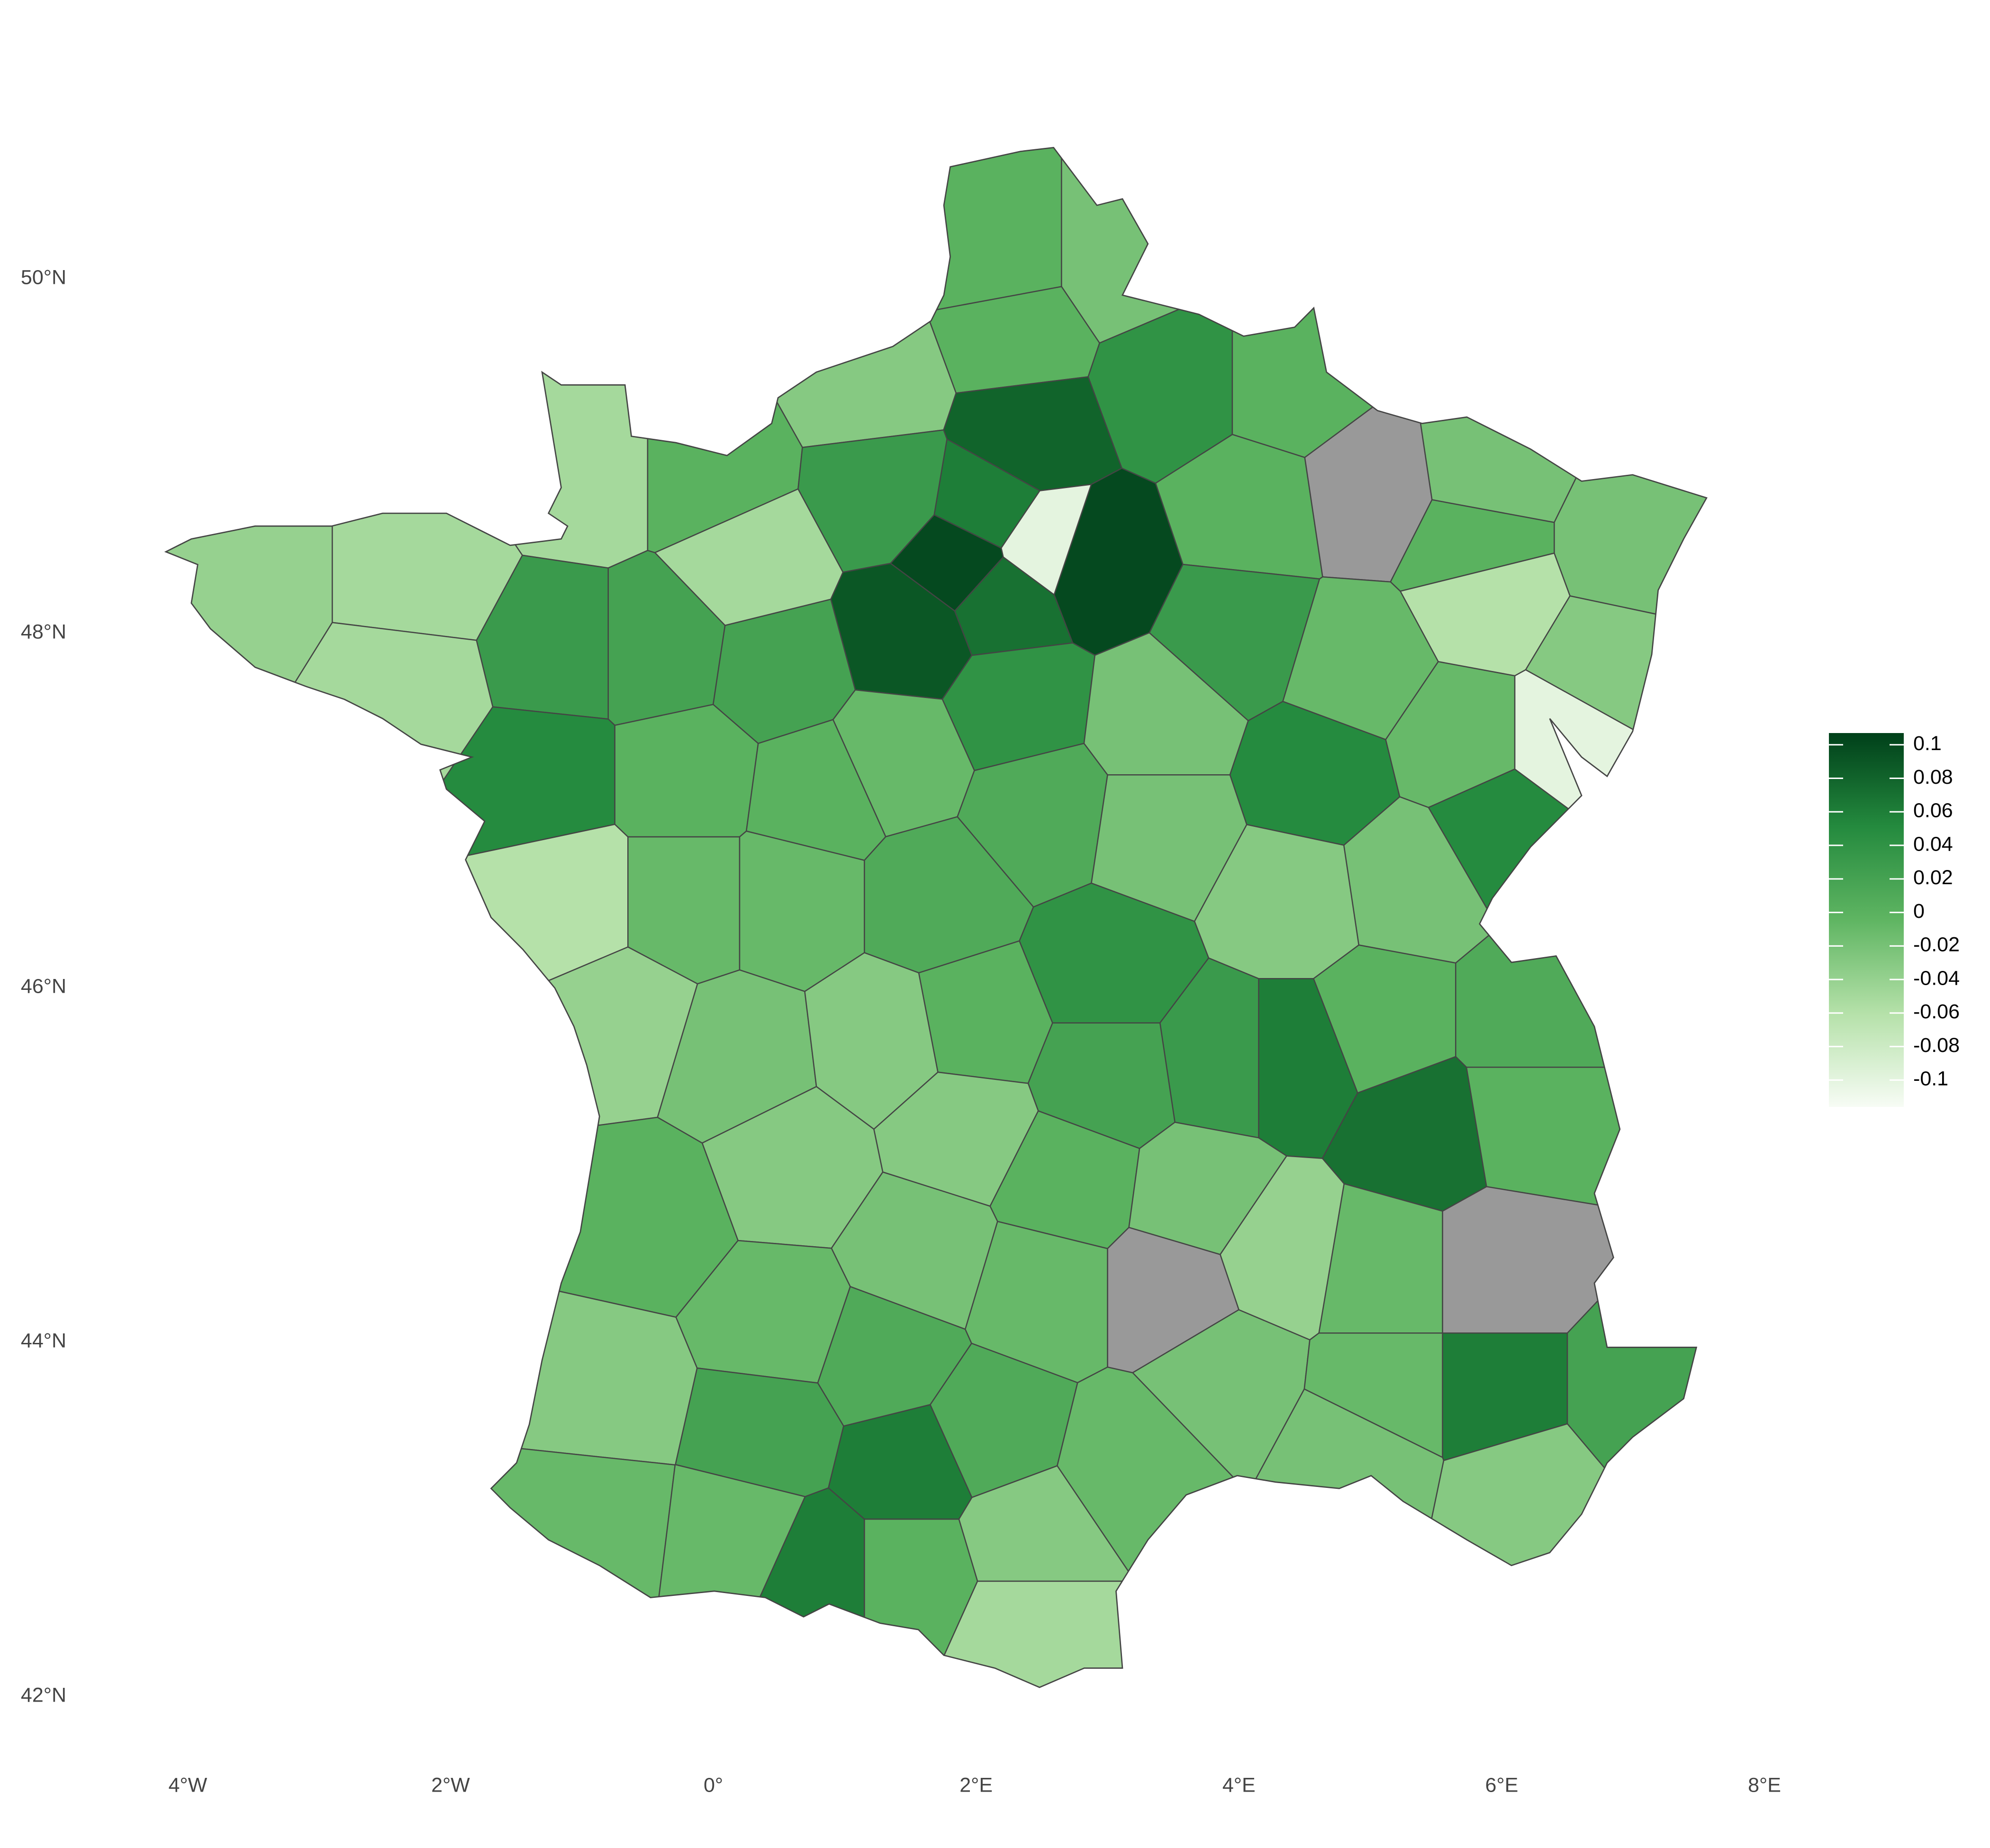 The width and height of the screenshot is (1990, 1848). Describe the element at coordinates (43, 986) in the screenshot. I see `y-tick-label: 46°N` at that location.